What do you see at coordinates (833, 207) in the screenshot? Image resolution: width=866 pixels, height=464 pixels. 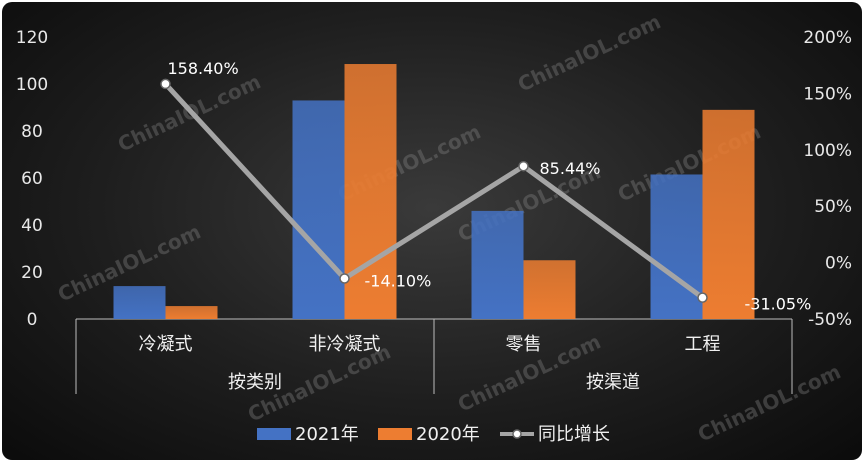 I see `y-right-tick-label: 50%` at bounding box center [833, 207].